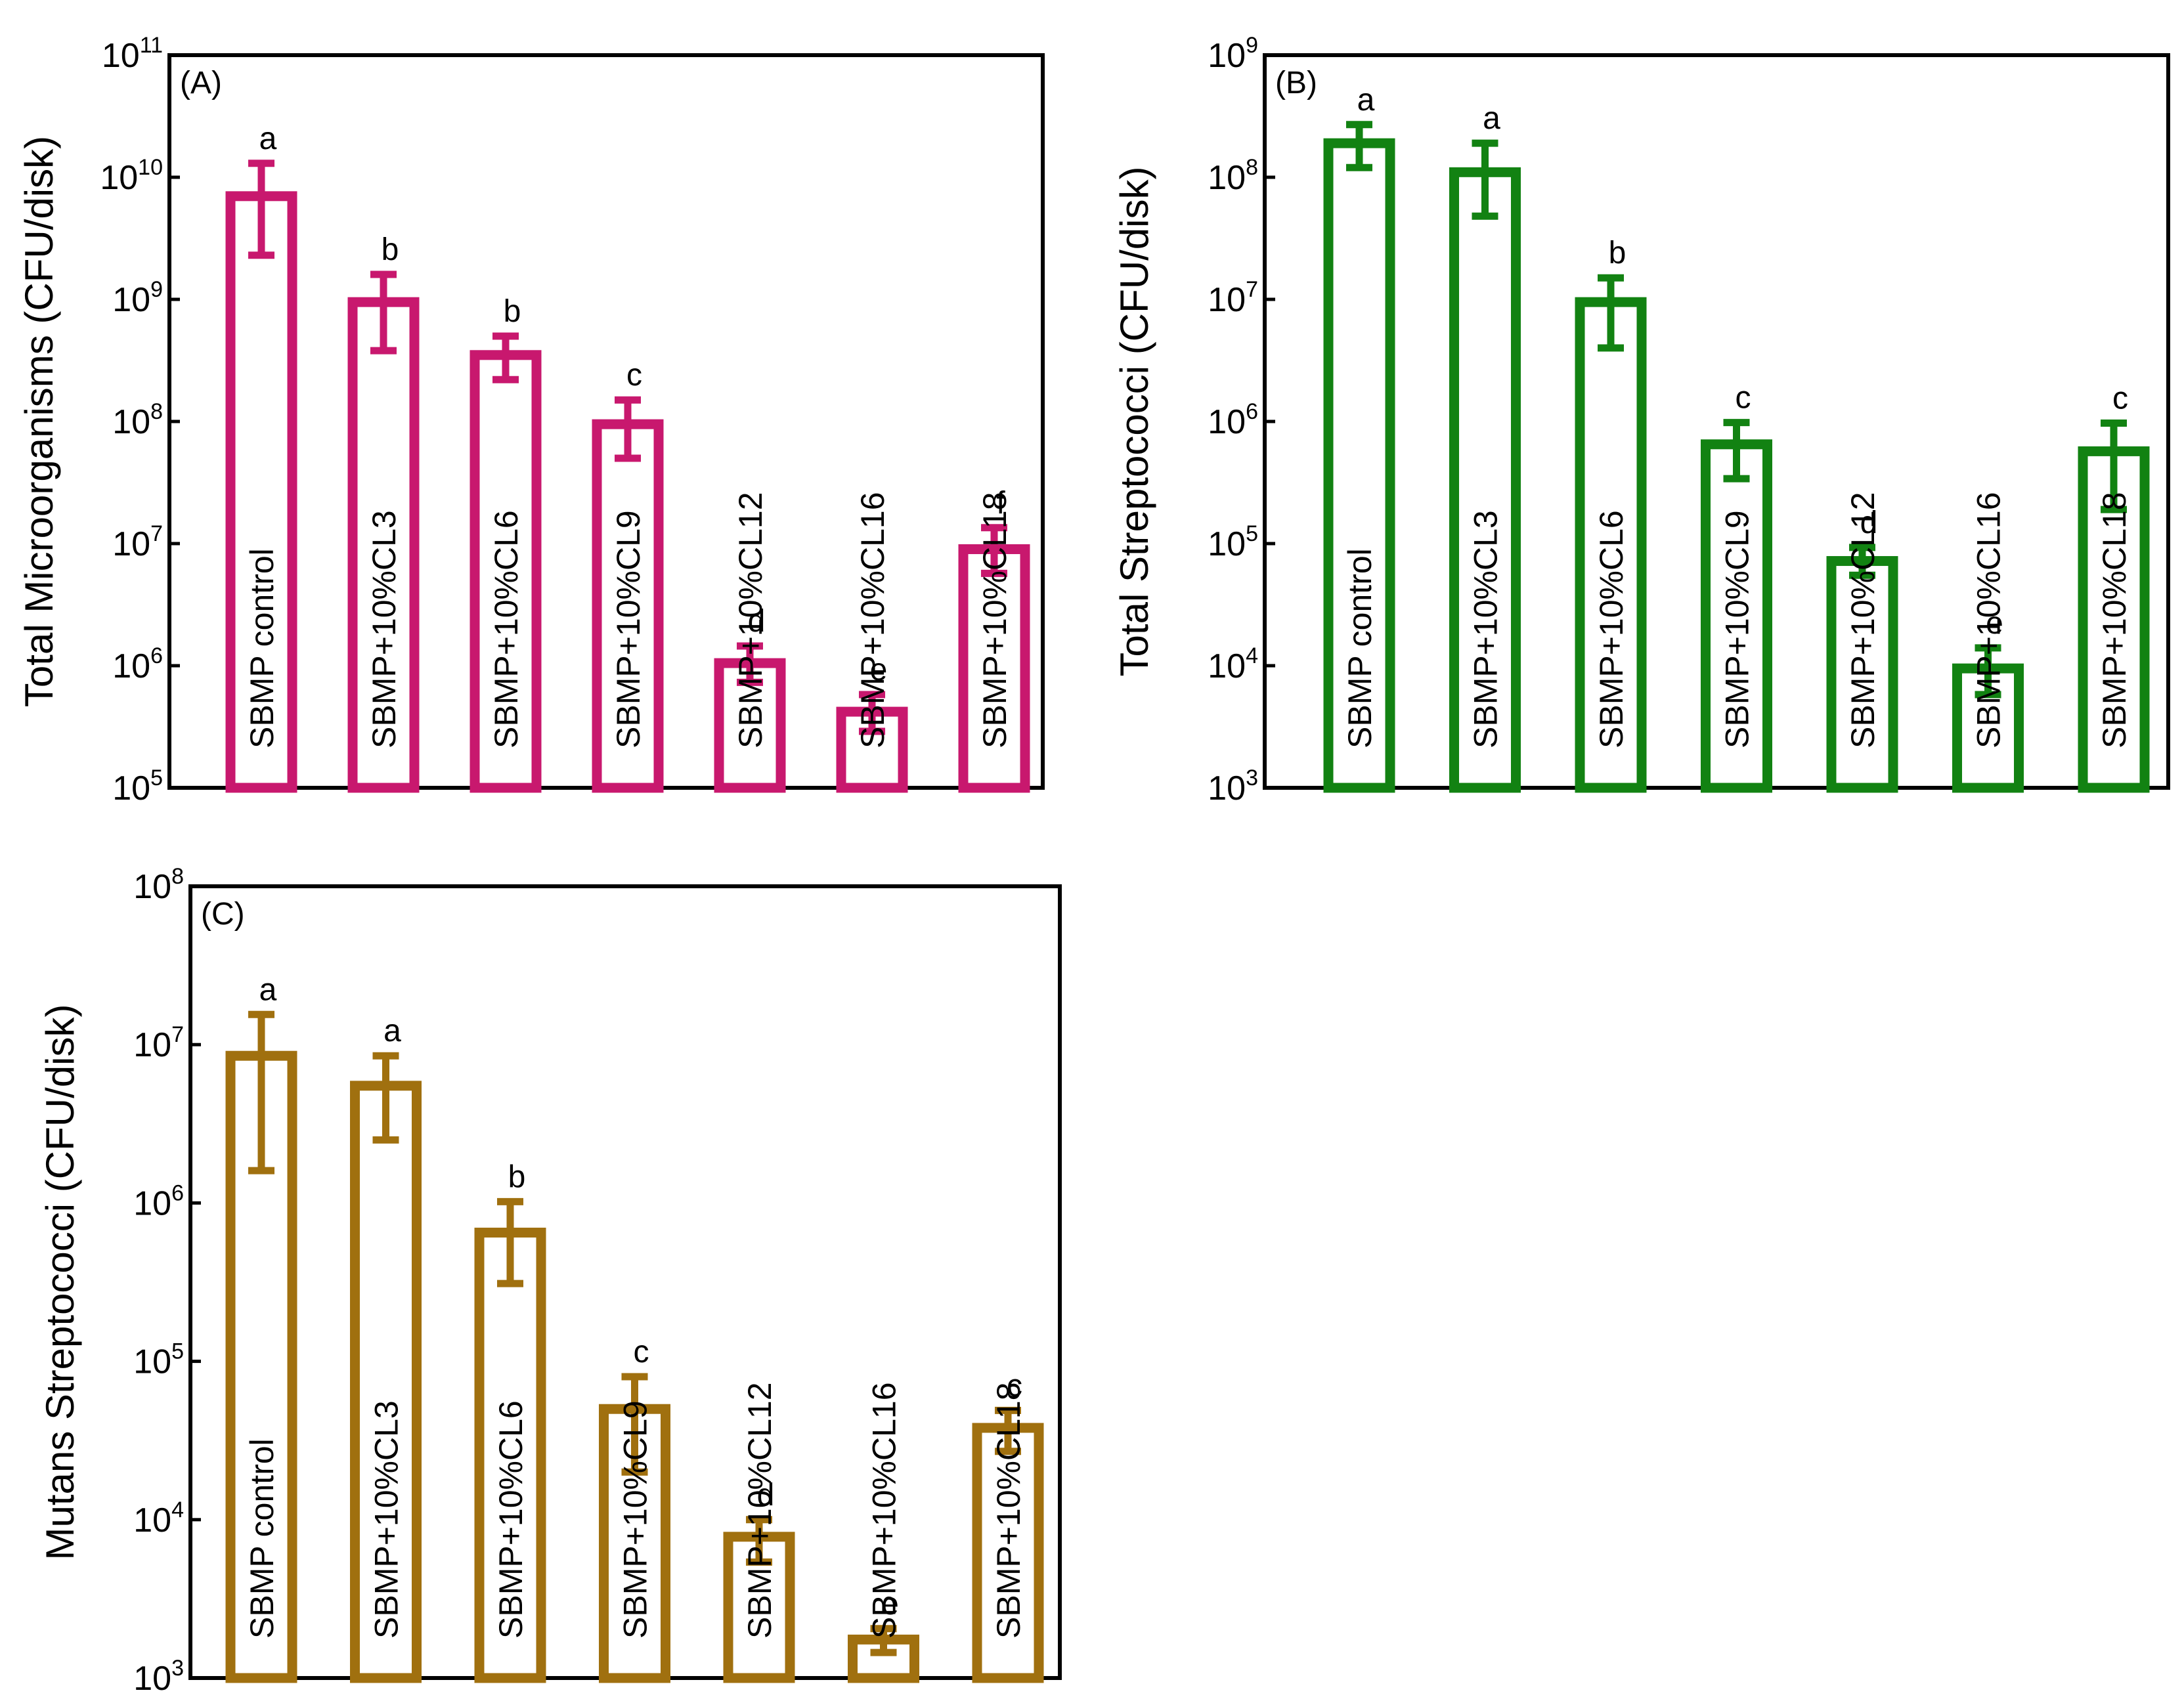  Describe the element at coordinates (1134, 422) in the screenshot. I see `y-axis-title: Total Streptococci (CFU/disk)` at that location.